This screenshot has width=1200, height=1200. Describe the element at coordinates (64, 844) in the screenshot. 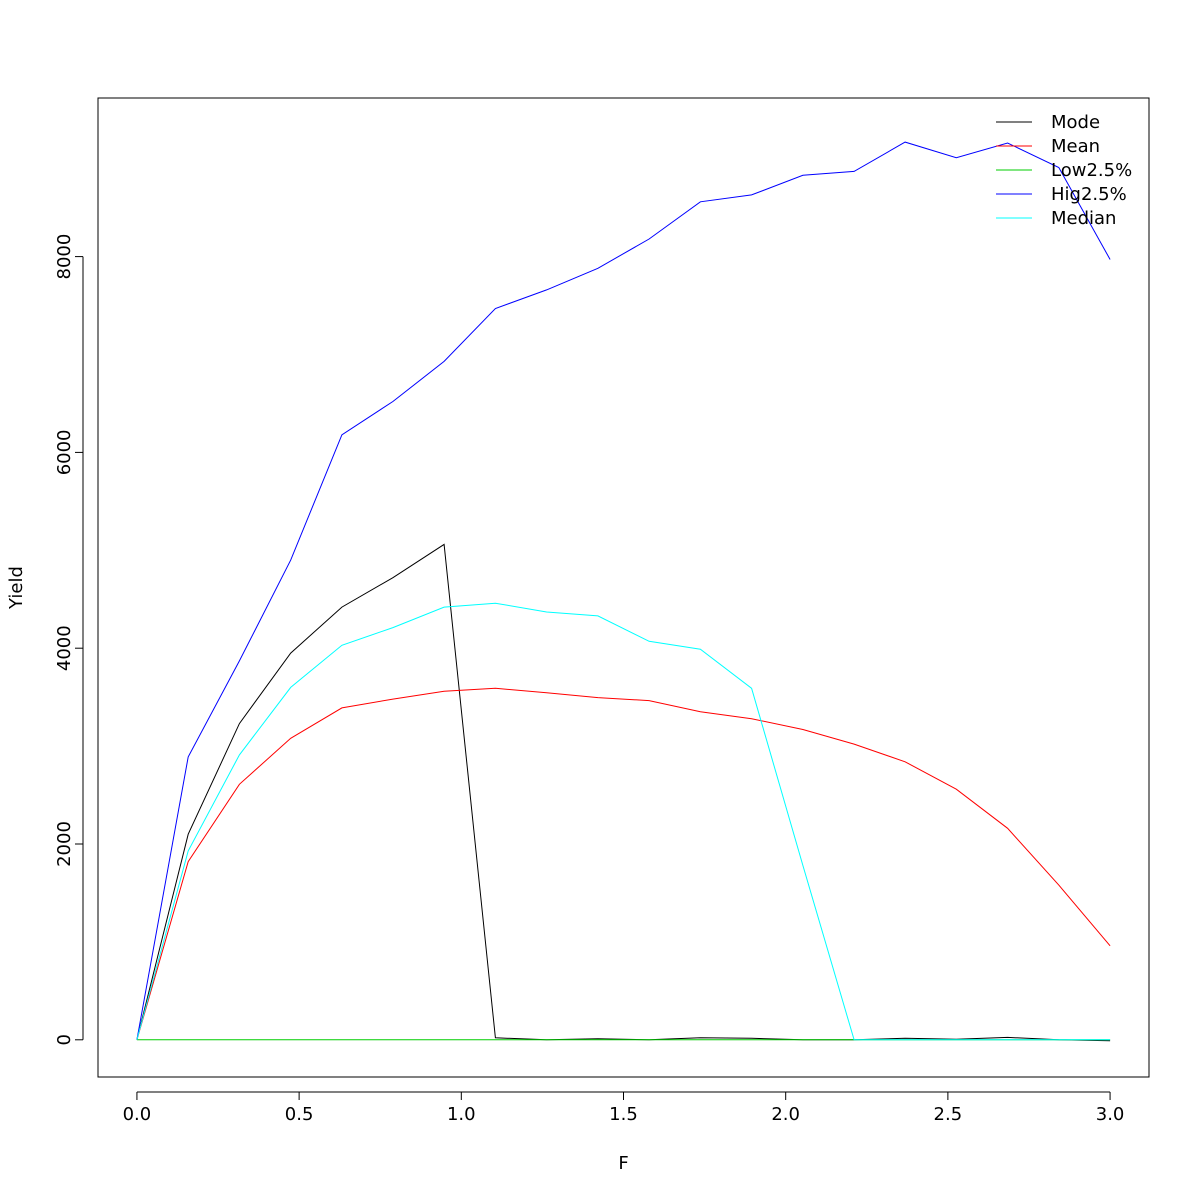

I see `y-tick-label: 2000` at that location.